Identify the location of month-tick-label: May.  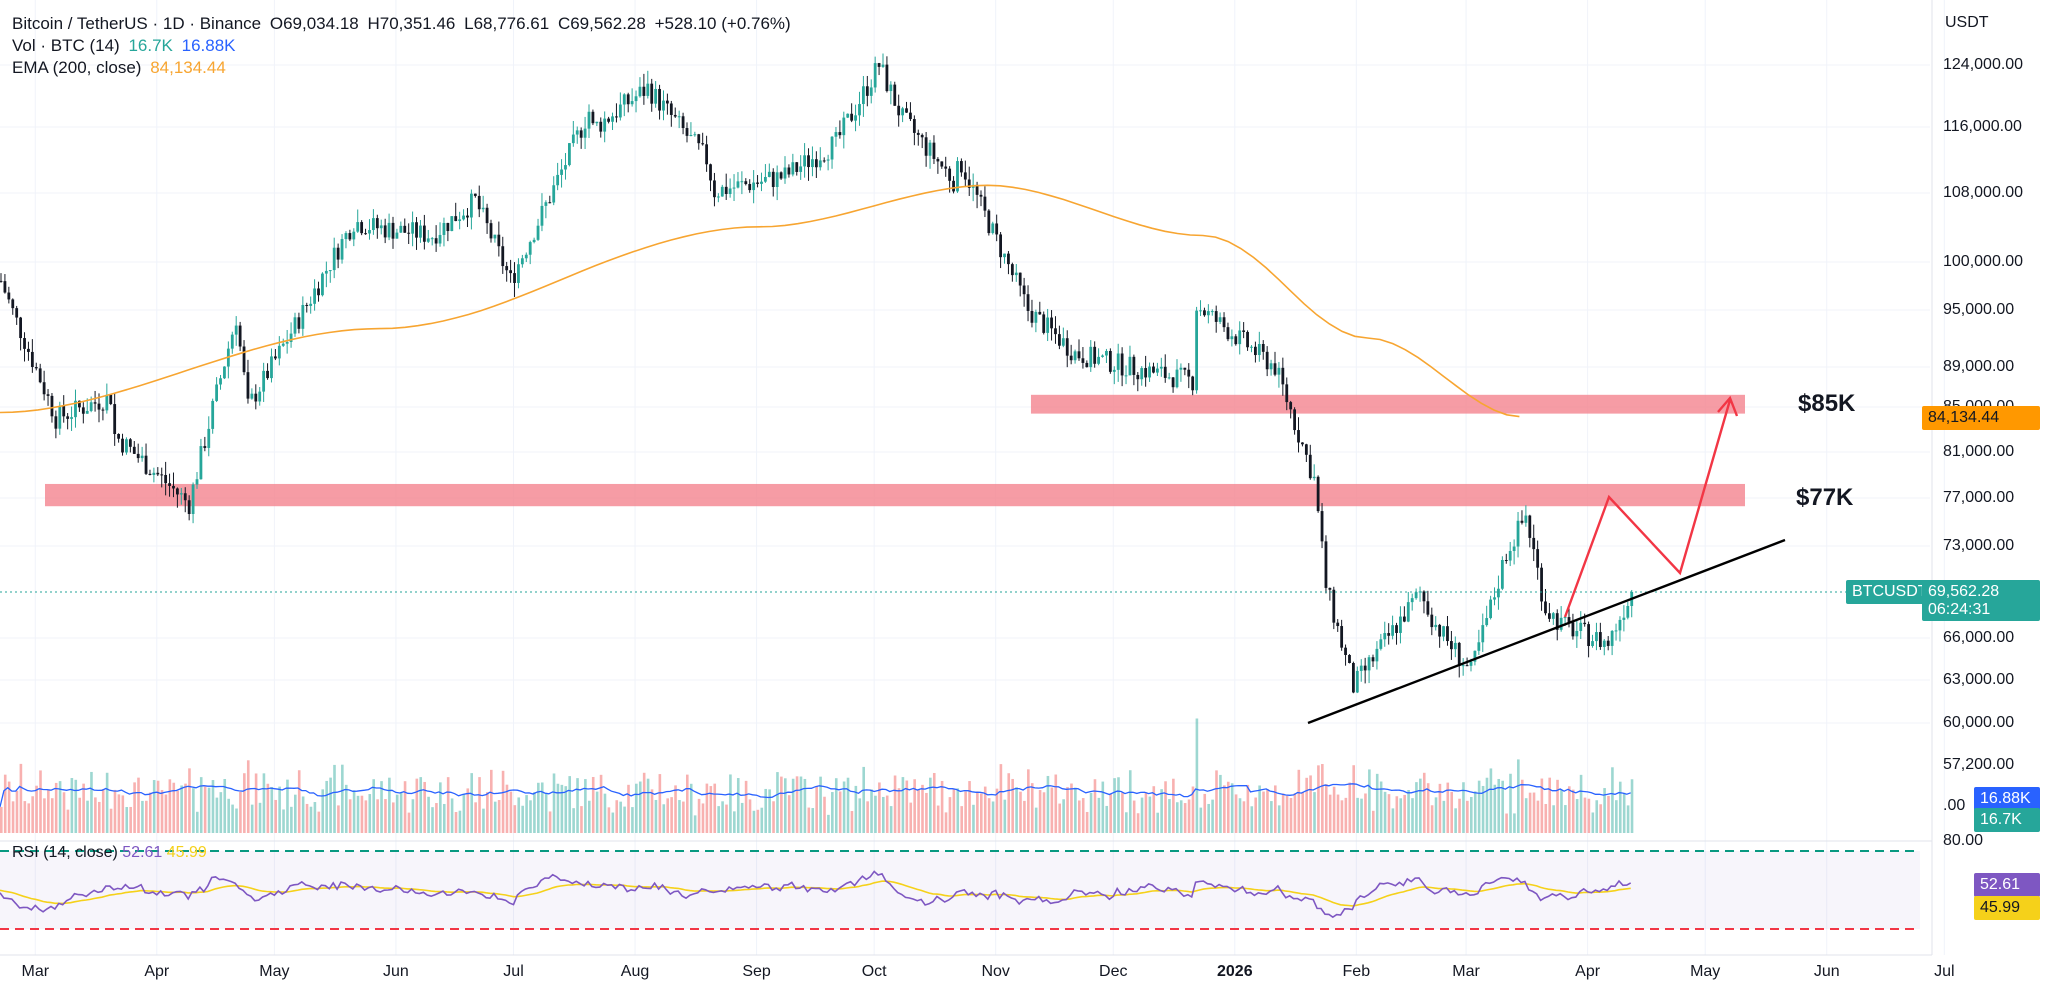
(1705, 971).